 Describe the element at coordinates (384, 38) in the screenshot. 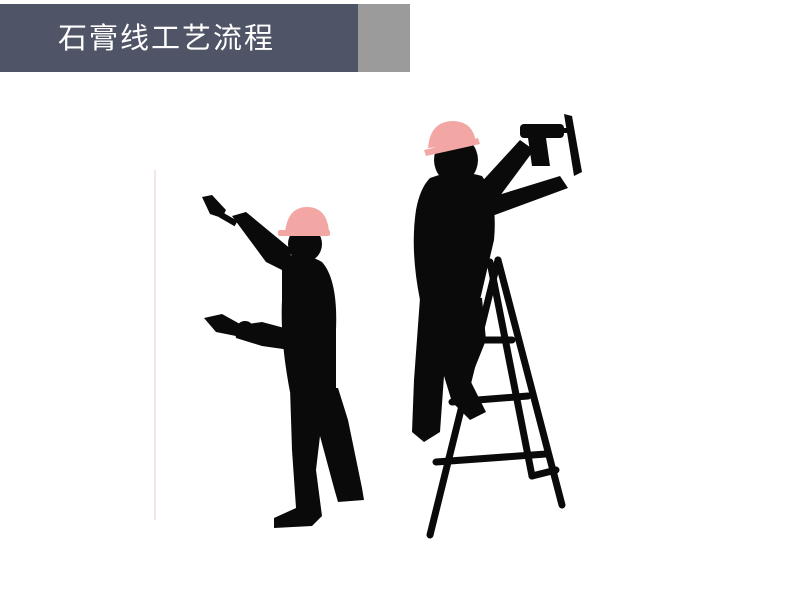

I see `title-banner-accent` at that location.